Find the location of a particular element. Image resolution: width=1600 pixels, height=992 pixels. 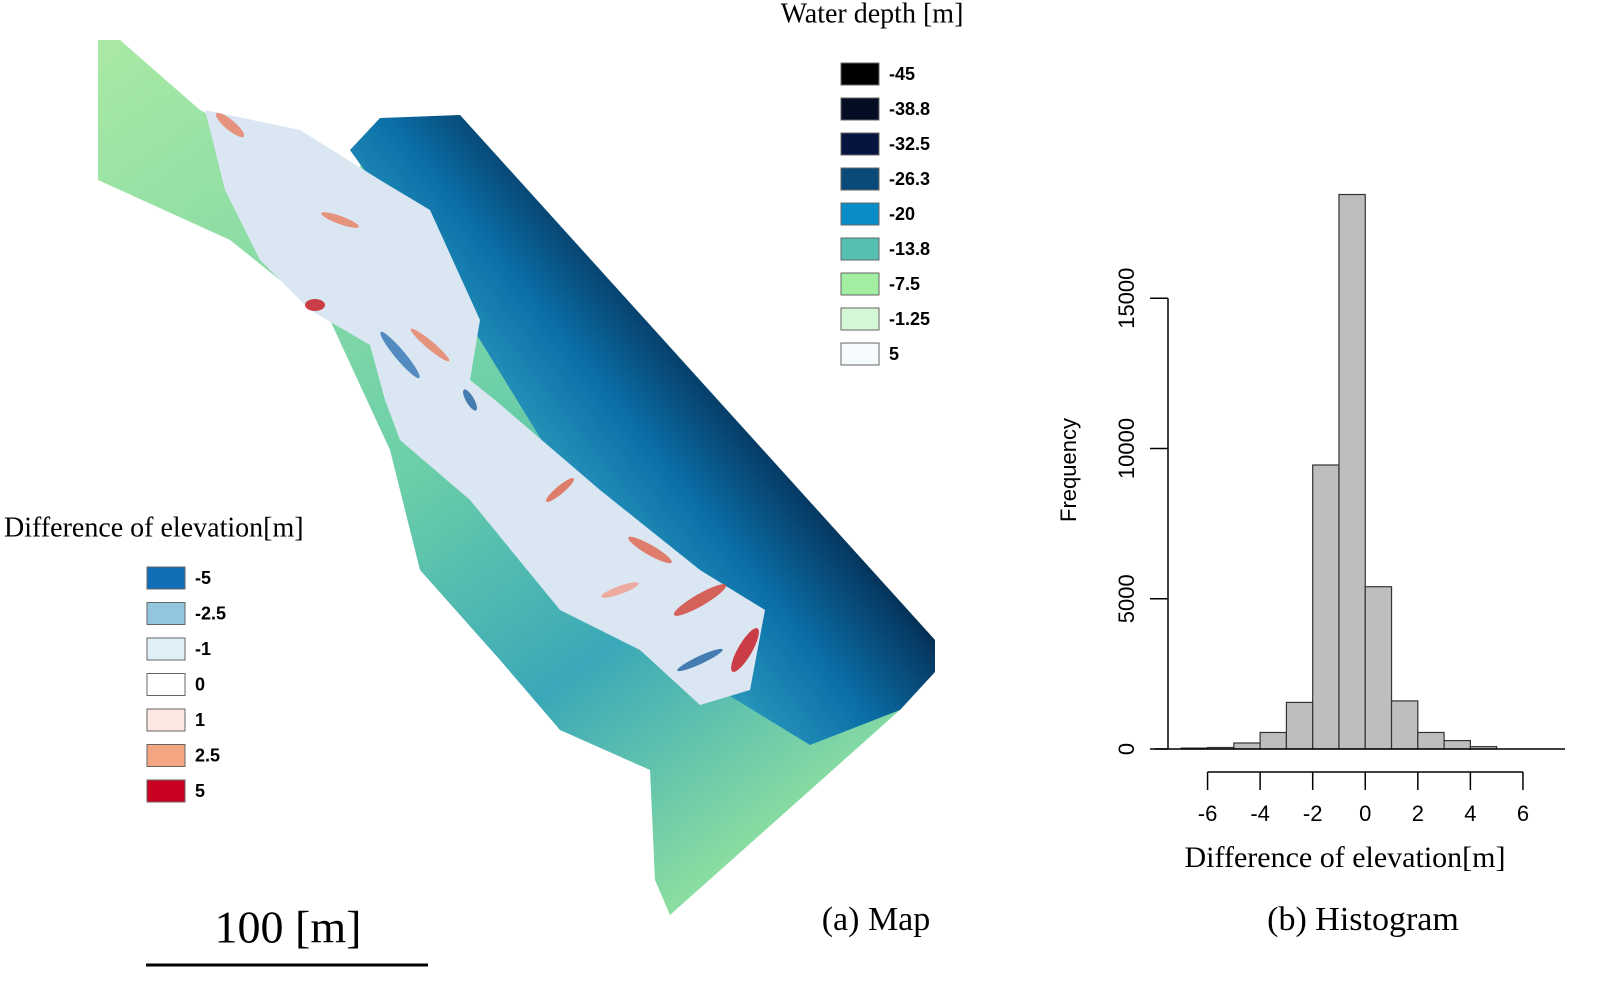

legend-label: -38.8 is located at coordinates (909, 109).